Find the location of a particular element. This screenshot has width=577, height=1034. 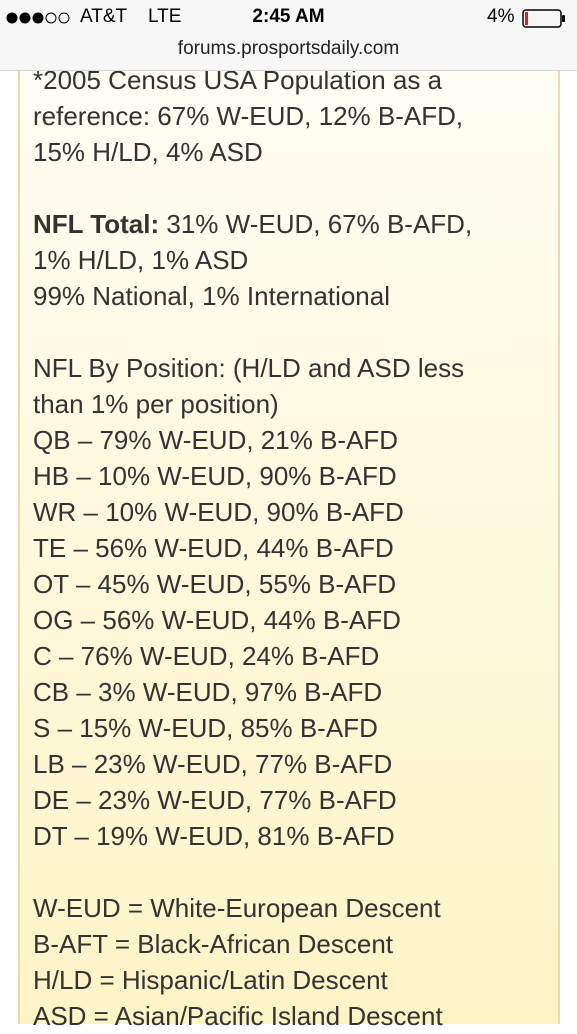

nfl-total-line: 1% H/LD, 1% ASD is located at coordinates (141, 260).